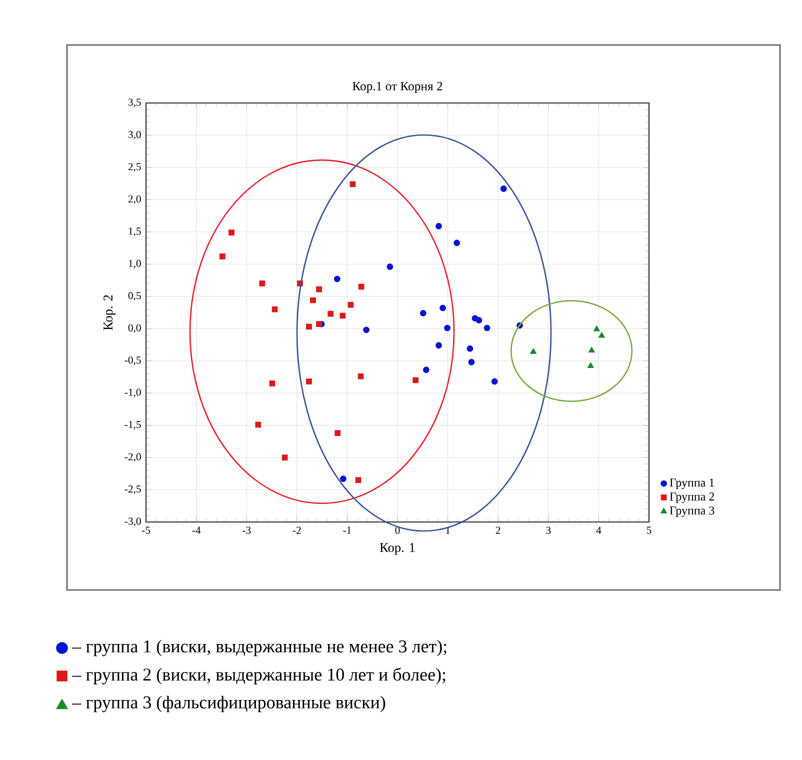 The image size is (802, 760). Describe the element at coordinates (599, 530) in the screenshot. I see `x-tick-label: 4` at that location.